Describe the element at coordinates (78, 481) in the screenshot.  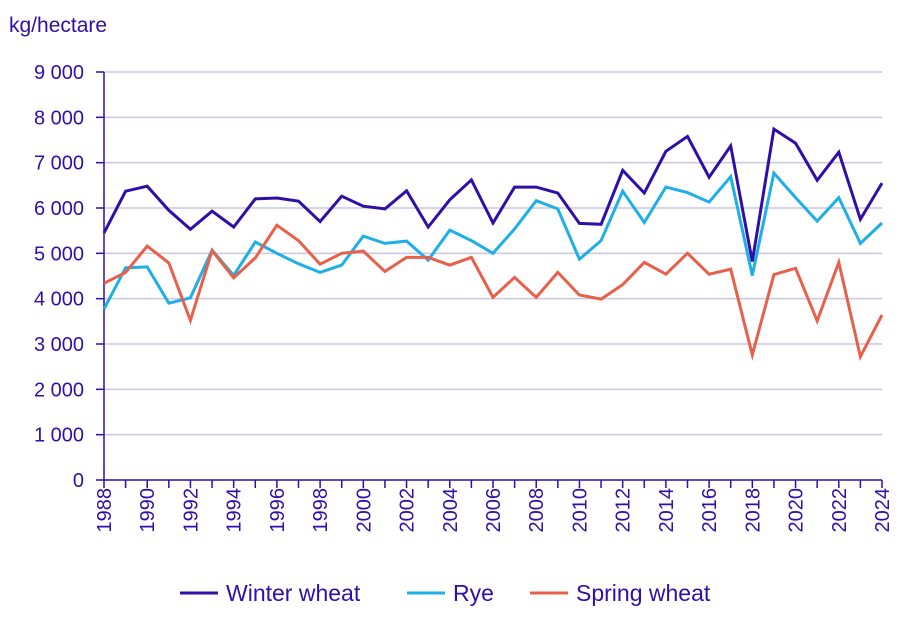
I see `y-tick-label: 0` at that location.